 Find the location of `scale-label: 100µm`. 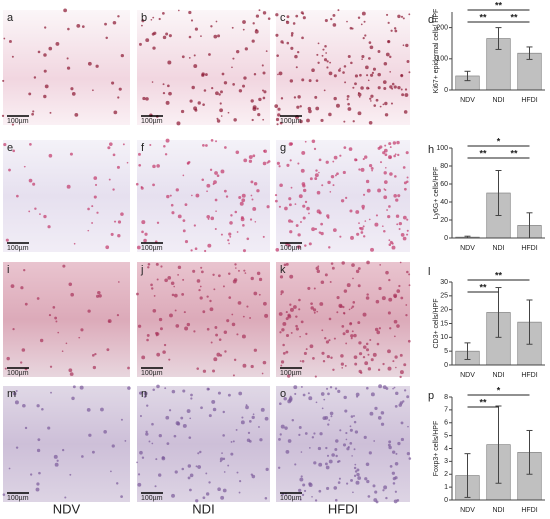

scale-label: 100µm is located at coordinates (291, 373).